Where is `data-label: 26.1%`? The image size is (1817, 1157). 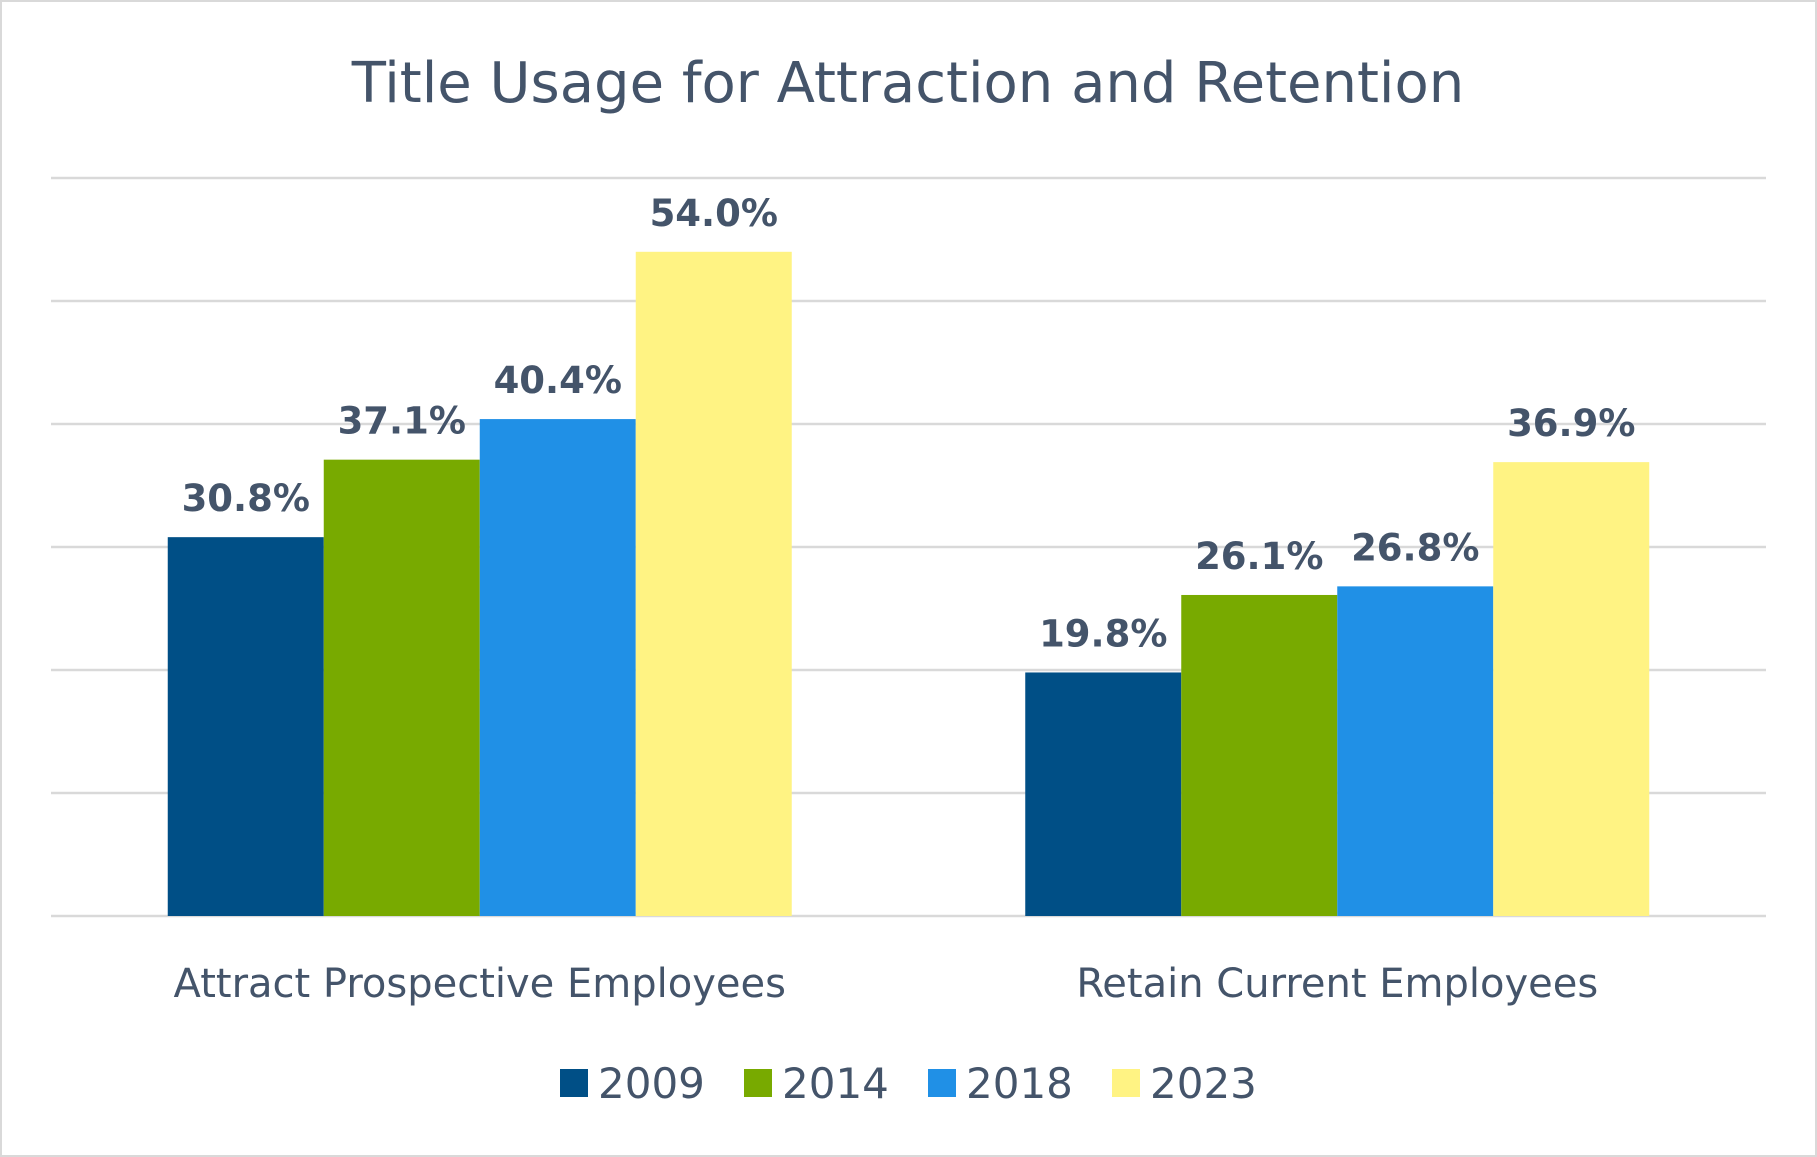
data-label: 26.1% is located at coordinates (1259, 556).